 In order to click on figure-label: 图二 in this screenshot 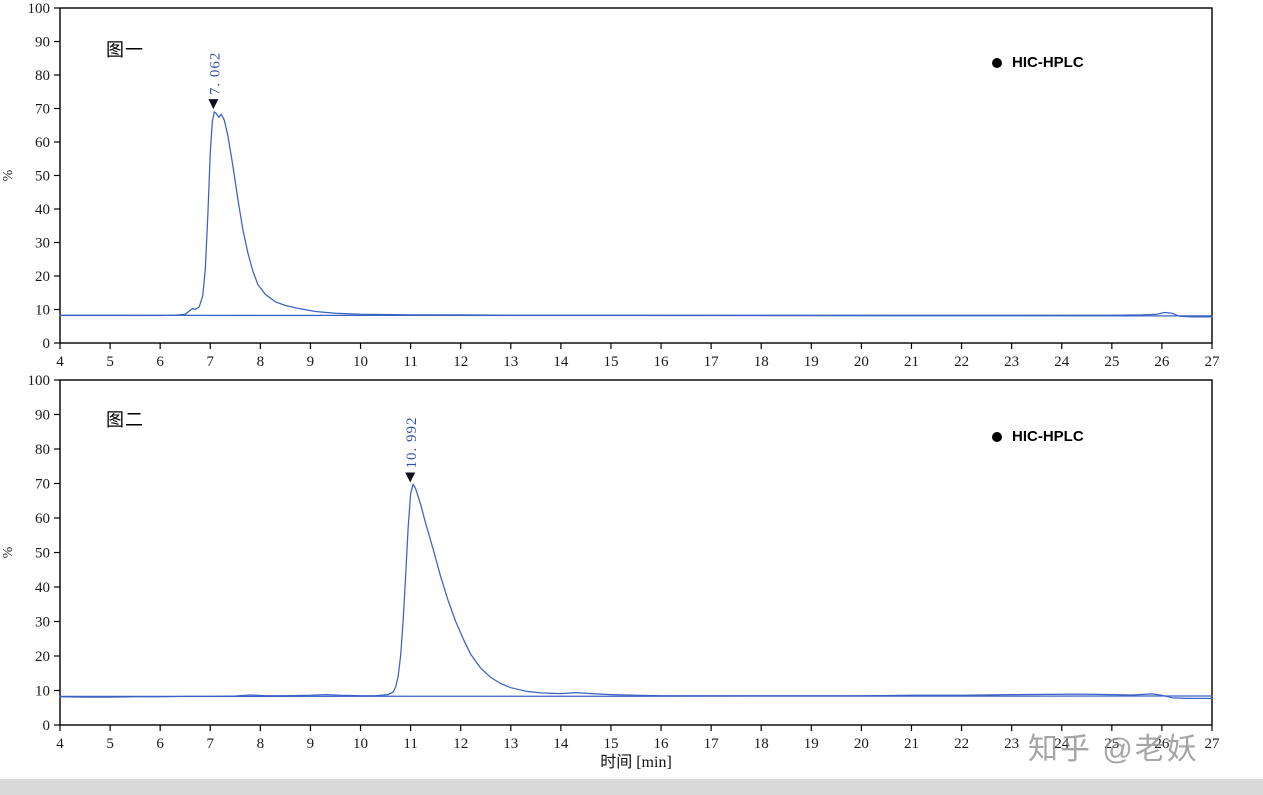, I will do `click(125, 420)`.